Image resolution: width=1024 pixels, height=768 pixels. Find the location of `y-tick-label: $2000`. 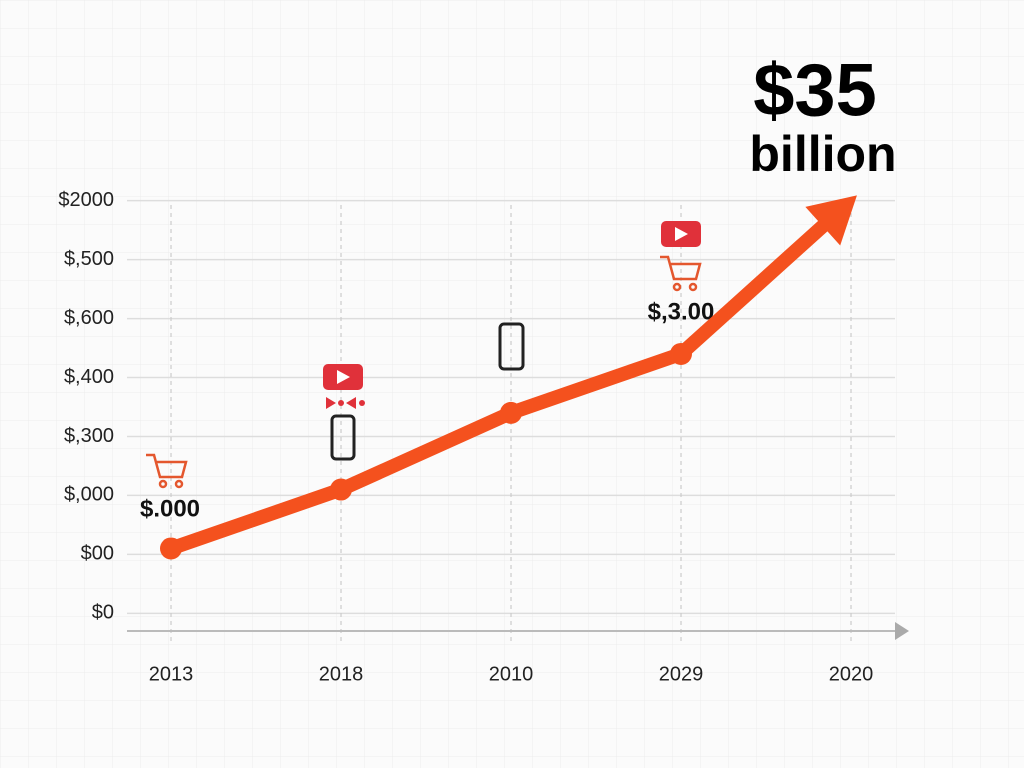

y-tick-label: $2000 is located at coordinates (86, 200).